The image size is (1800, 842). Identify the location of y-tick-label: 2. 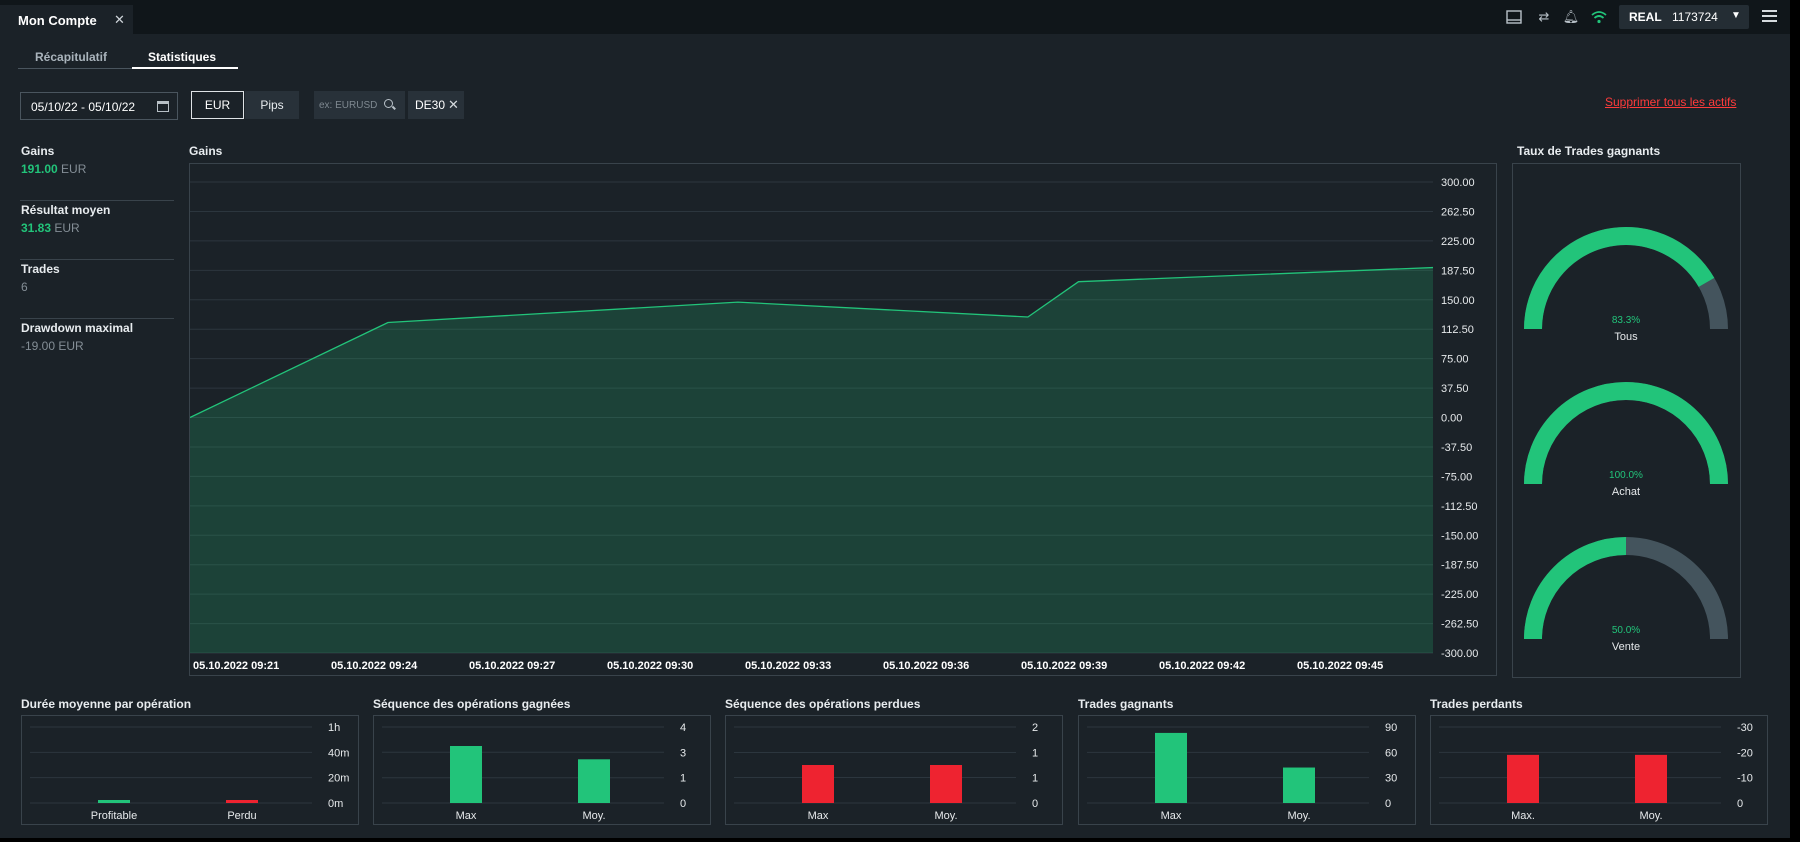
(1035, 728).